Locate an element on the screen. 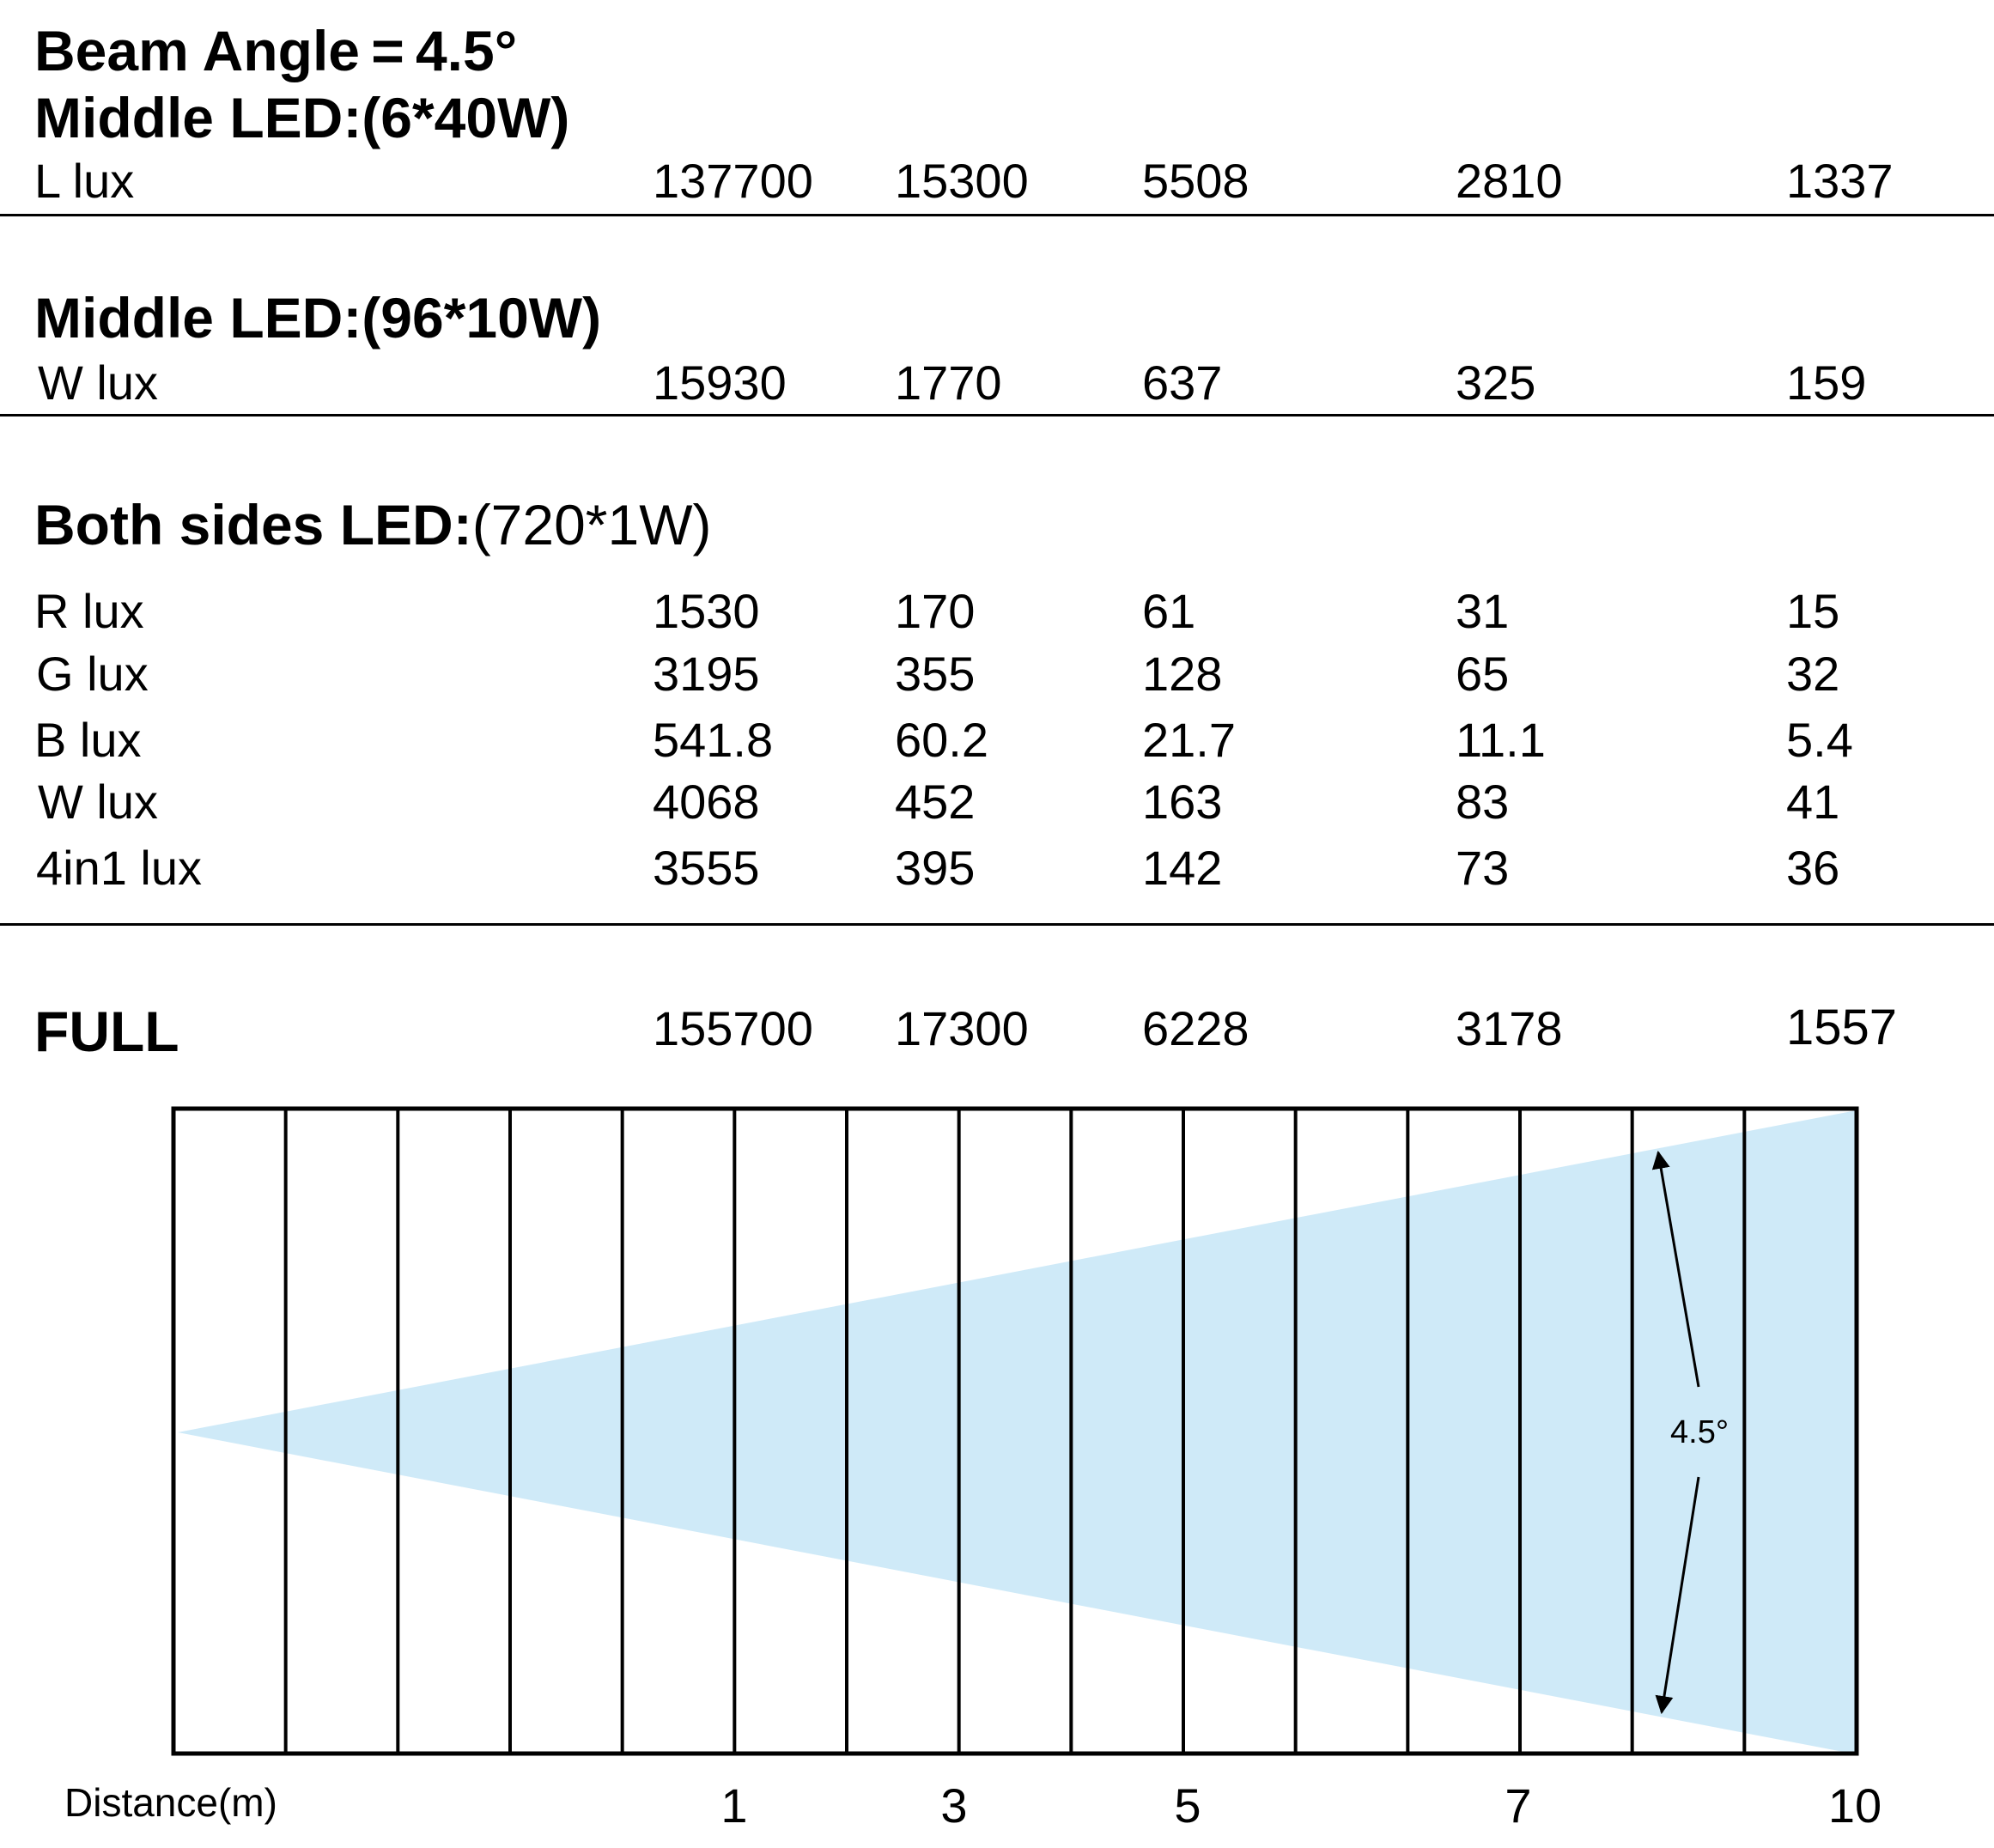  row-label-b-lux: B lux is located at coordinates (88, 740).